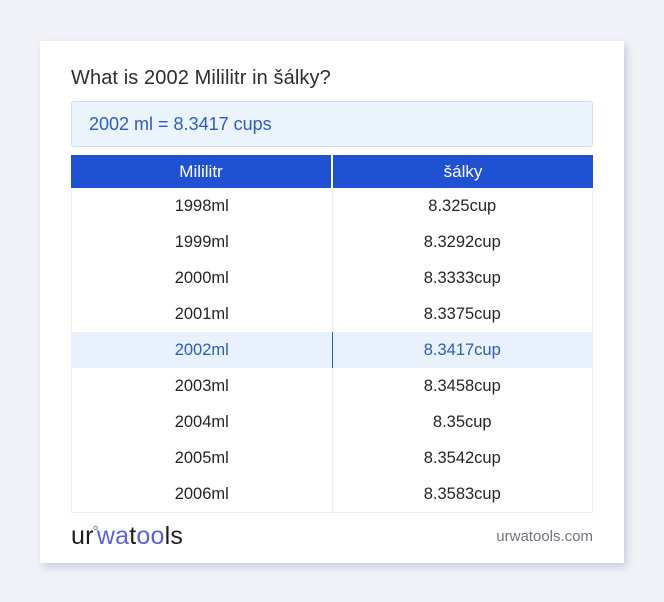 Image resolution: width=664 pixels, height=602 pixels. Describe the element at coordinates (463, 171) in the screenshot. I see `table-header-salky: šálky` at that location.